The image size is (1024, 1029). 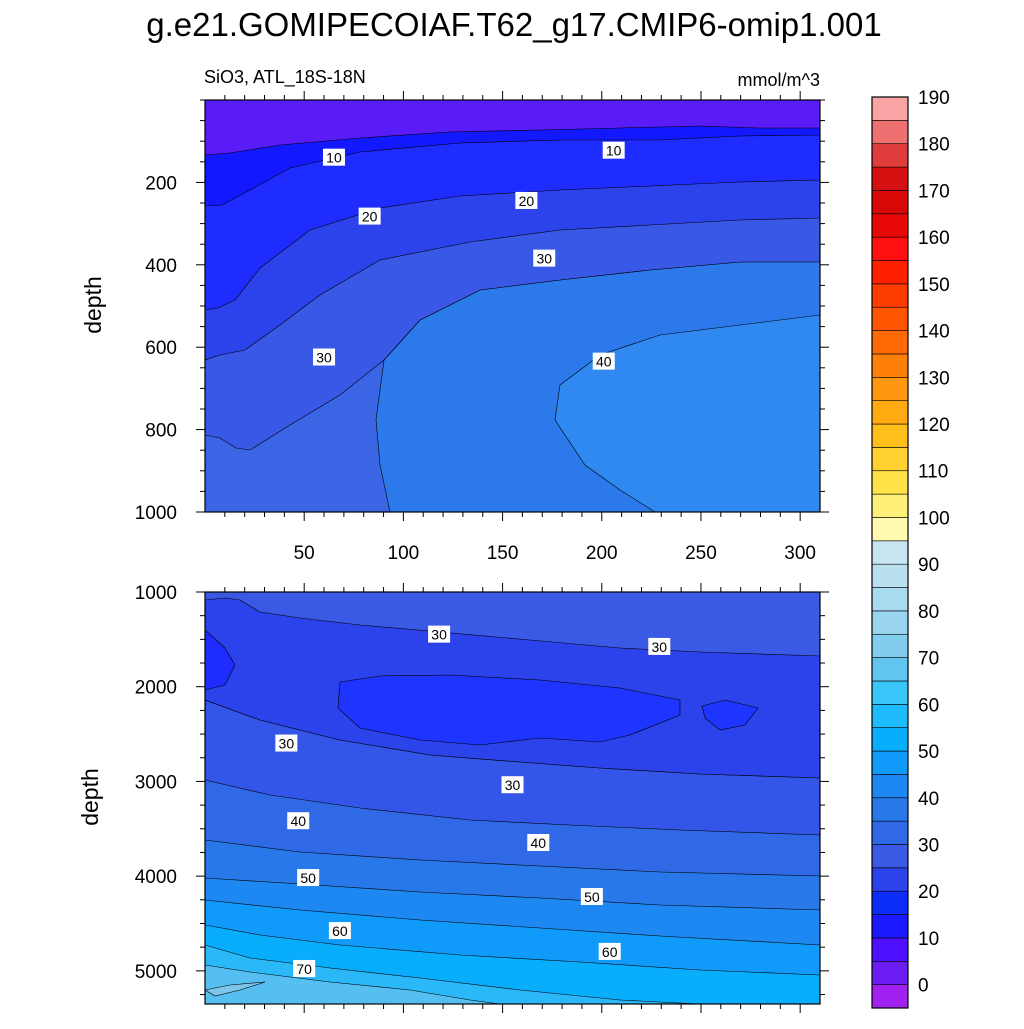 I want to click on colorbar-label: 40, so click(x=928, y=799).